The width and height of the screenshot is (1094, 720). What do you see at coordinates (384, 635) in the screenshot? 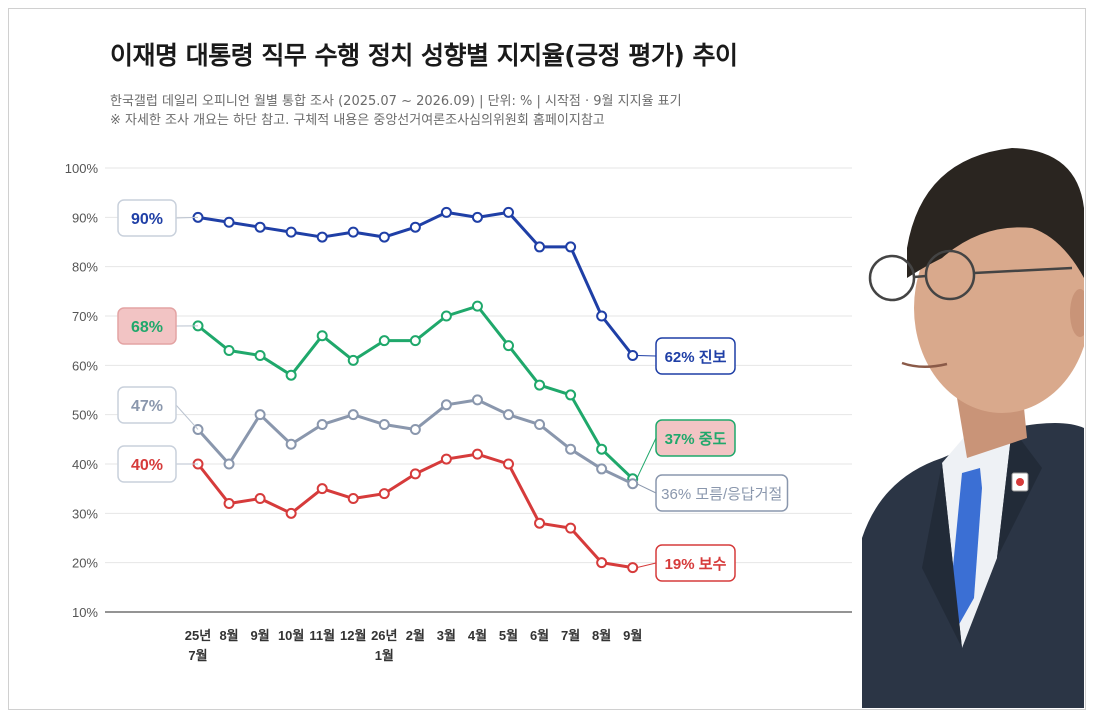
I see `x-tick-label: 26년` at bounding box center [384, 635].